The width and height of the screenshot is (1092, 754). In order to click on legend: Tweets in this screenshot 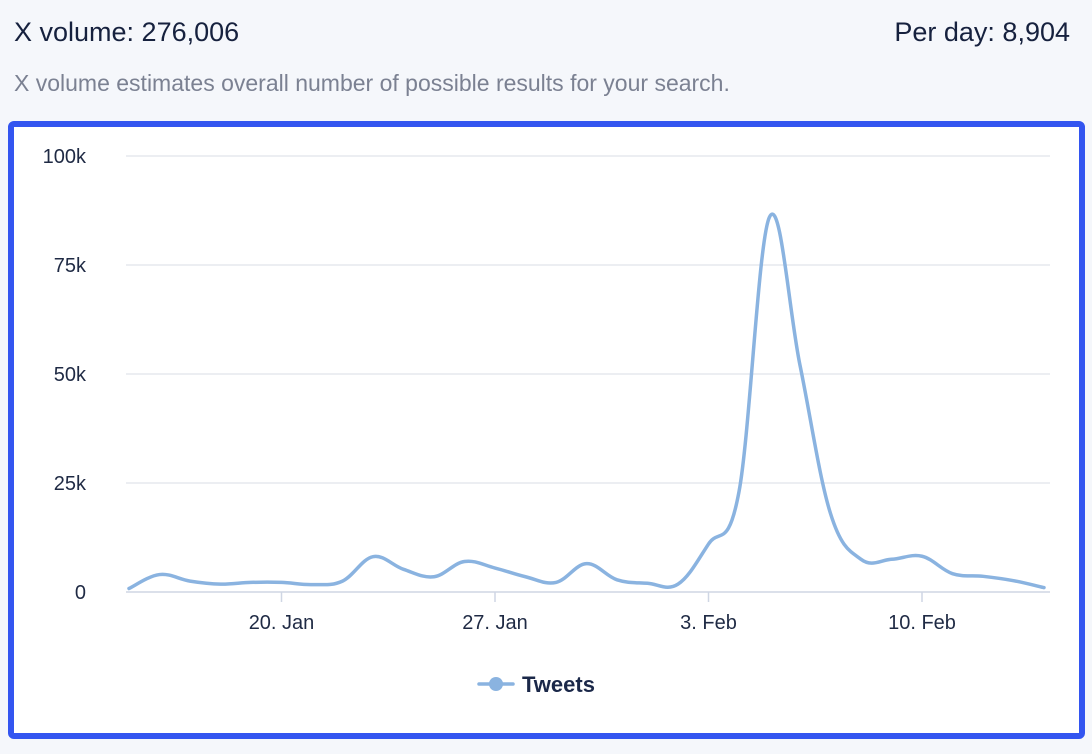, I will do `click(536, 684)`.